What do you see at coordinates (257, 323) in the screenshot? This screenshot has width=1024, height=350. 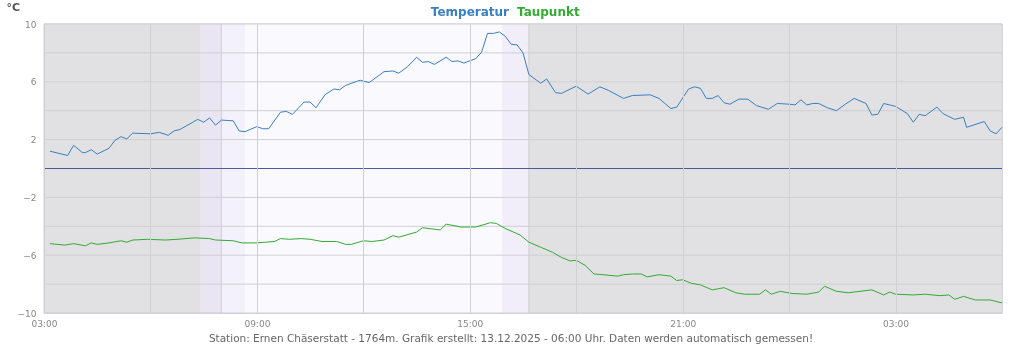 I see `x-tick-label: 09:00` at bounding box center [257, 323].